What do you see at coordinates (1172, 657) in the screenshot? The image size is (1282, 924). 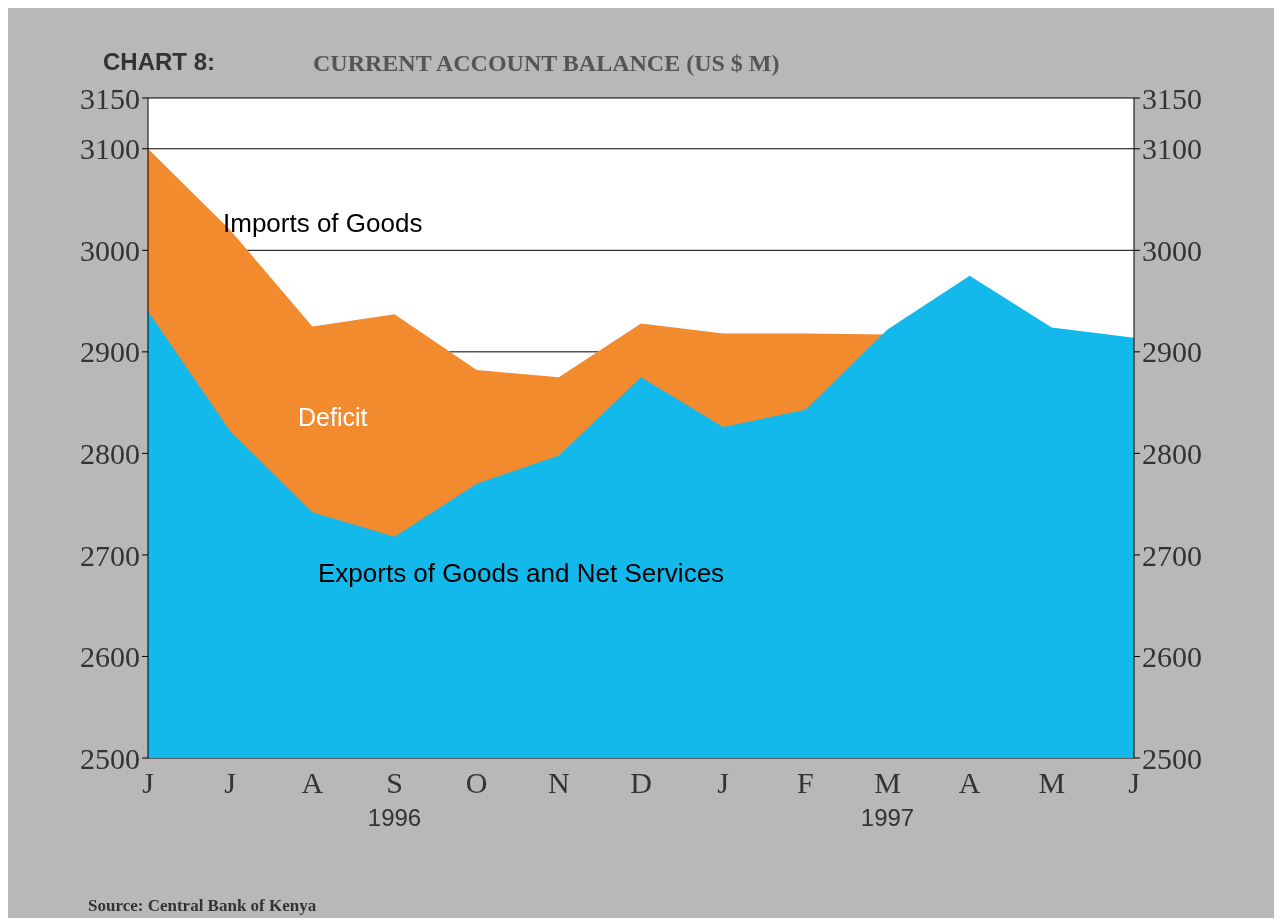 I see `y2-tick-label: 2600` at bounding box center [1172, 657].